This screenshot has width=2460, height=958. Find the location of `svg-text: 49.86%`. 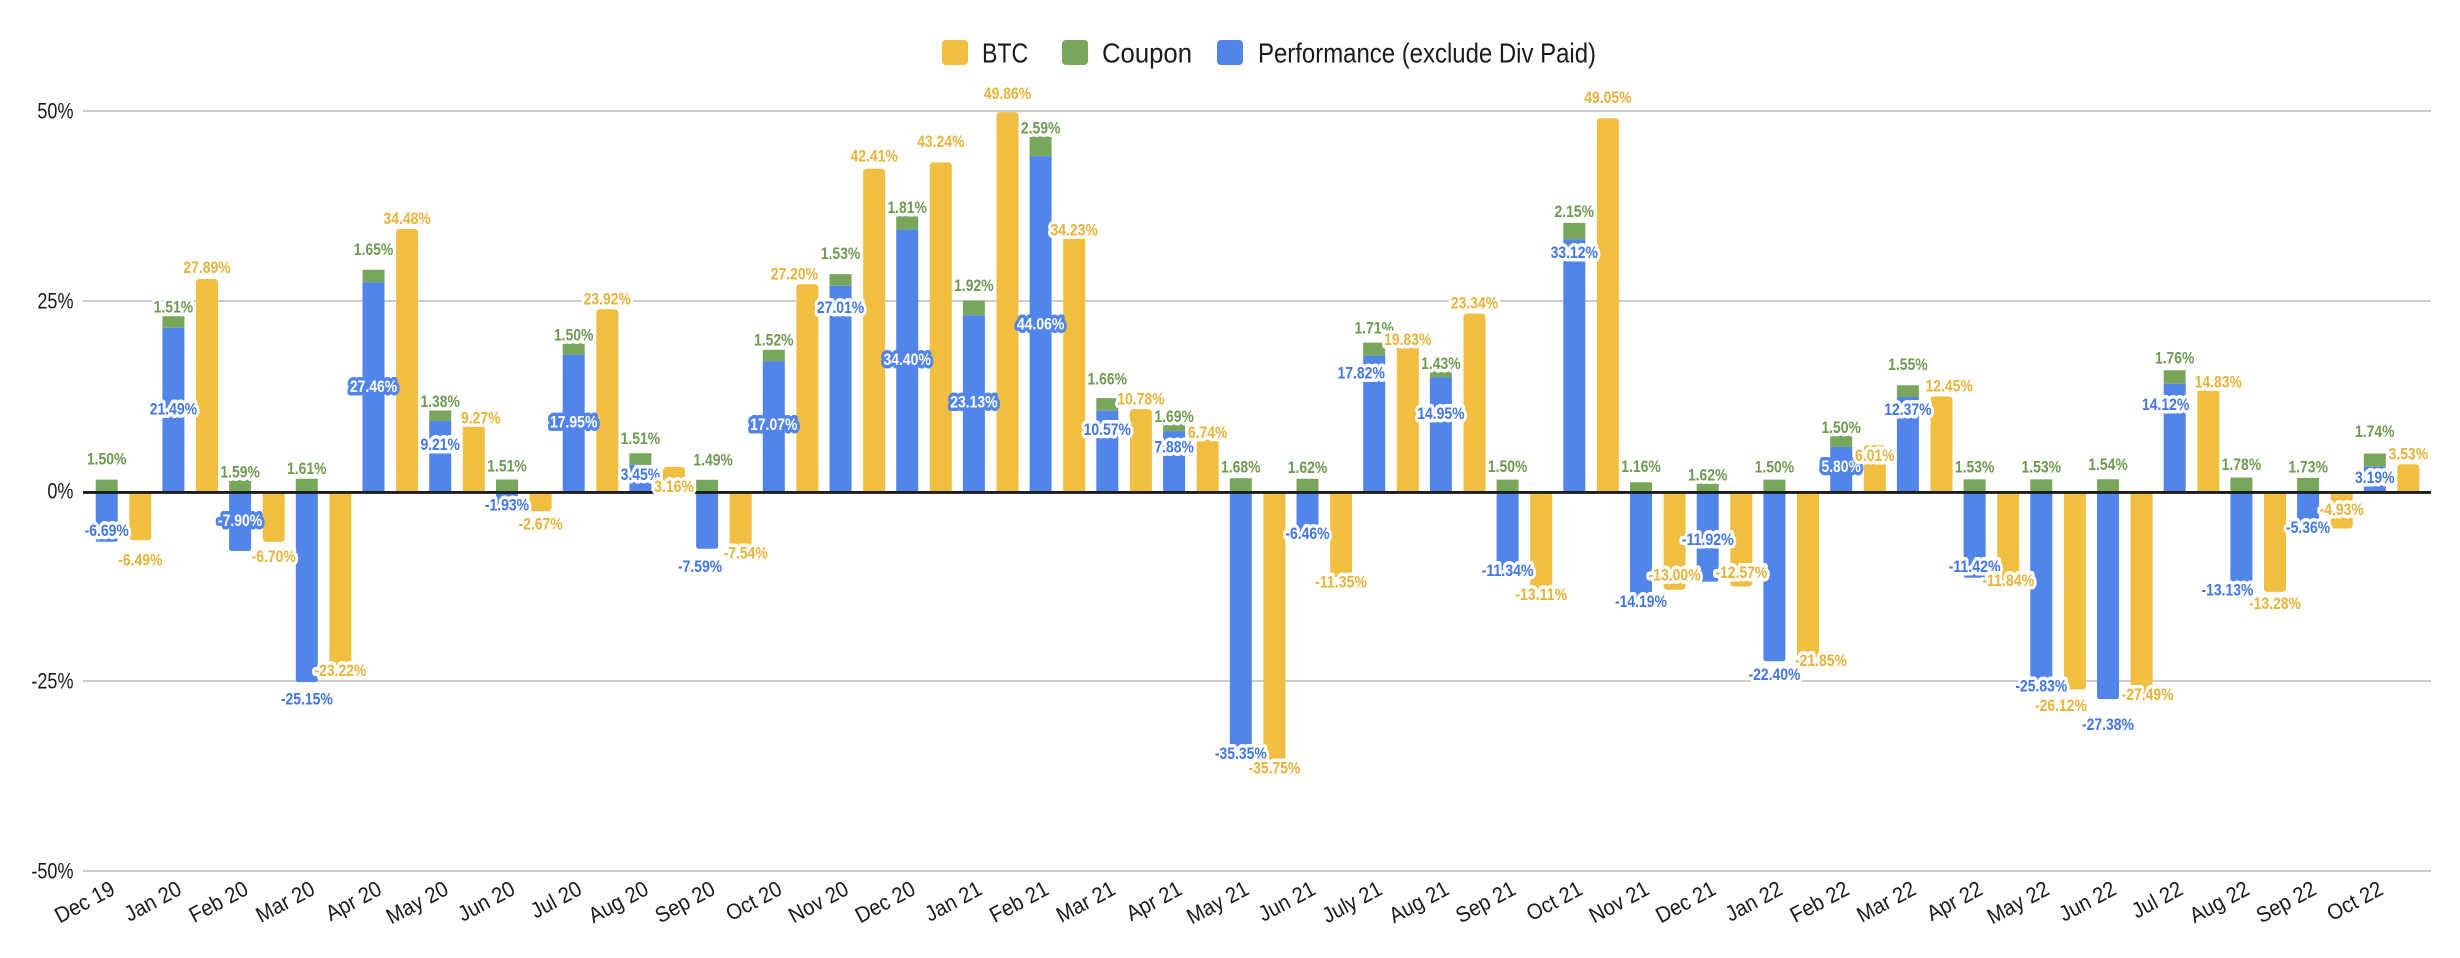

svg-text: 49.86% is located at coordinates (1007, 93).